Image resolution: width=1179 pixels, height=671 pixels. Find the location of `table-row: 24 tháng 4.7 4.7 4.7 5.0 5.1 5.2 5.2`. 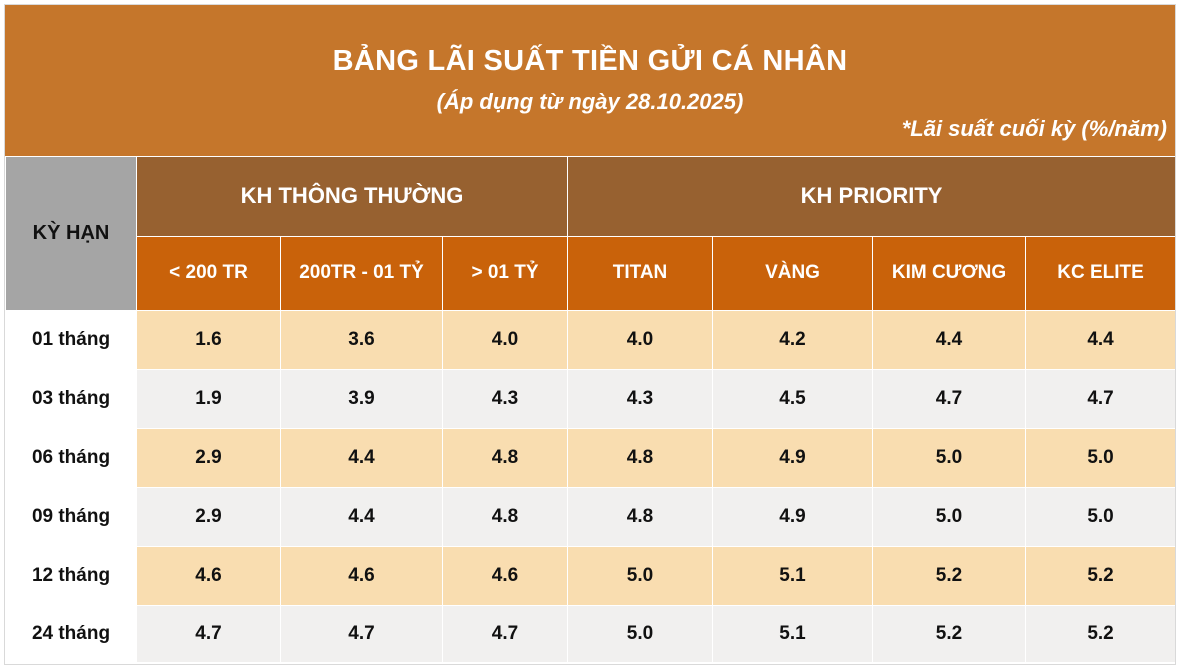

table-row: 24 tháng 4.7 4.7 4.7 5.0 5.1 5.2 5.2 is located at coordinates (590, 634).